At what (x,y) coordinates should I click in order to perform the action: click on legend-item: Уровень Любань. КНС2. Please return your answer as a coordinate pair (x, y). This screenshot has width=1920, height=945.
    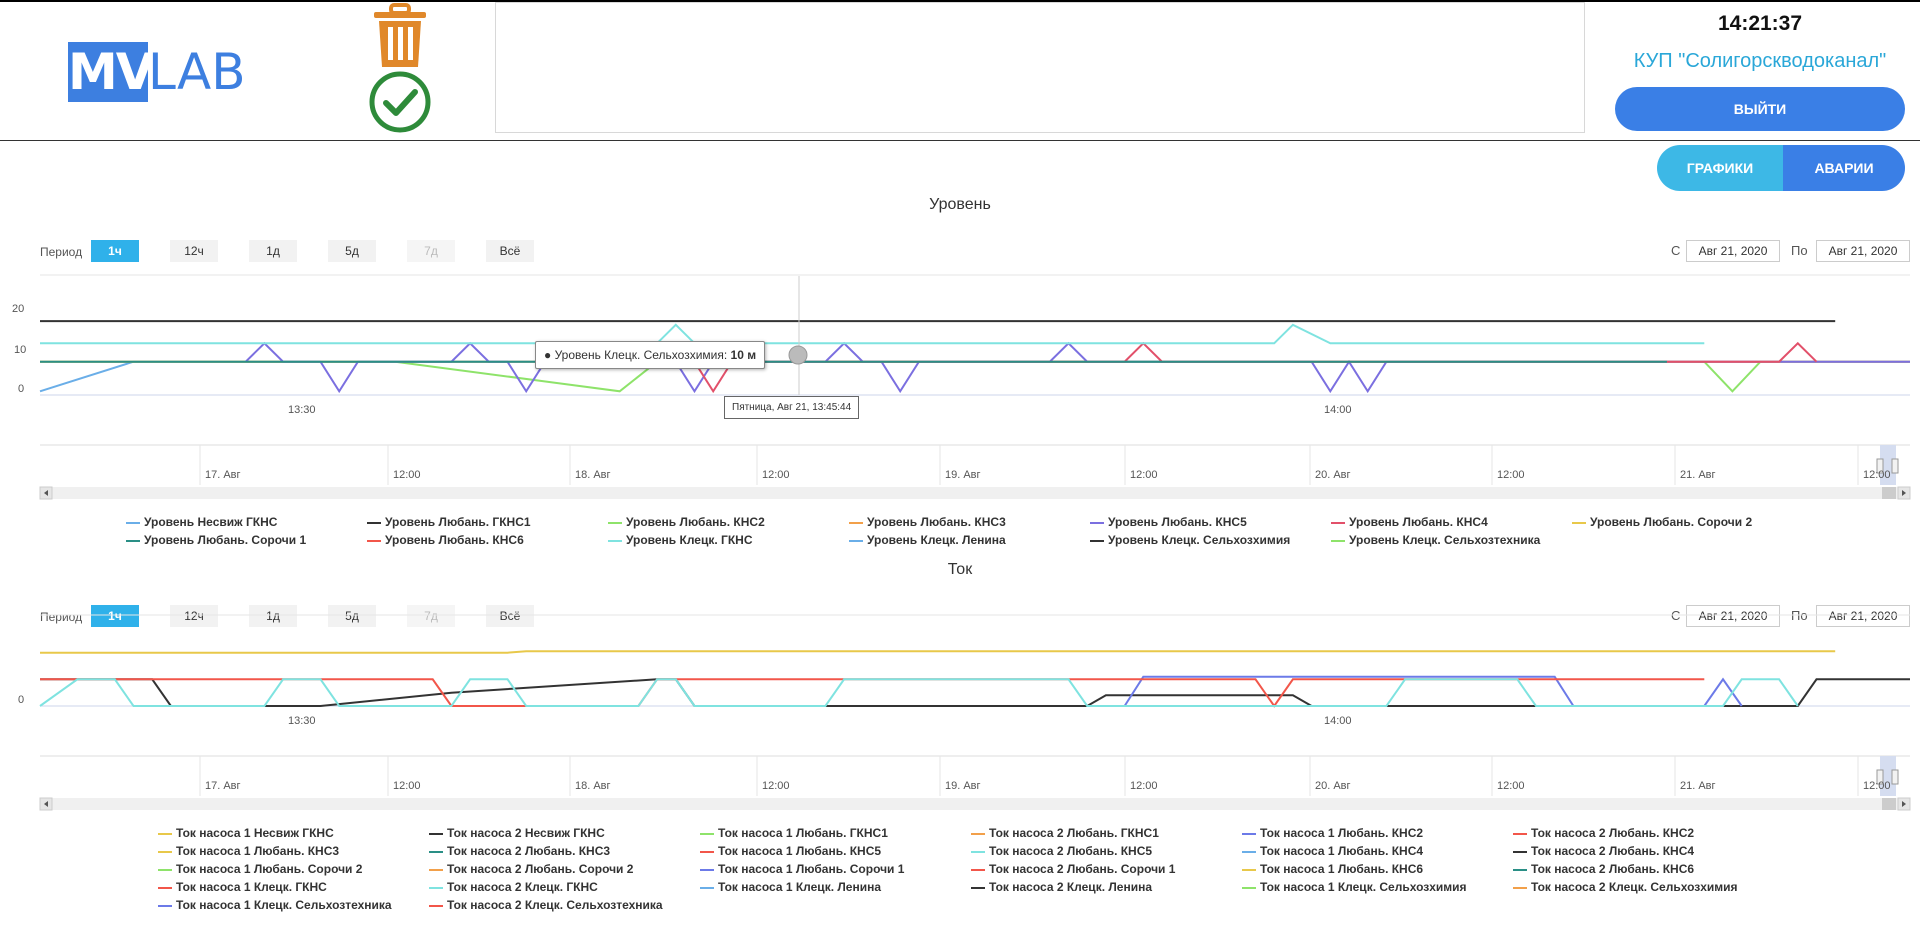
    Looking at the image, I should click on (686, 522).